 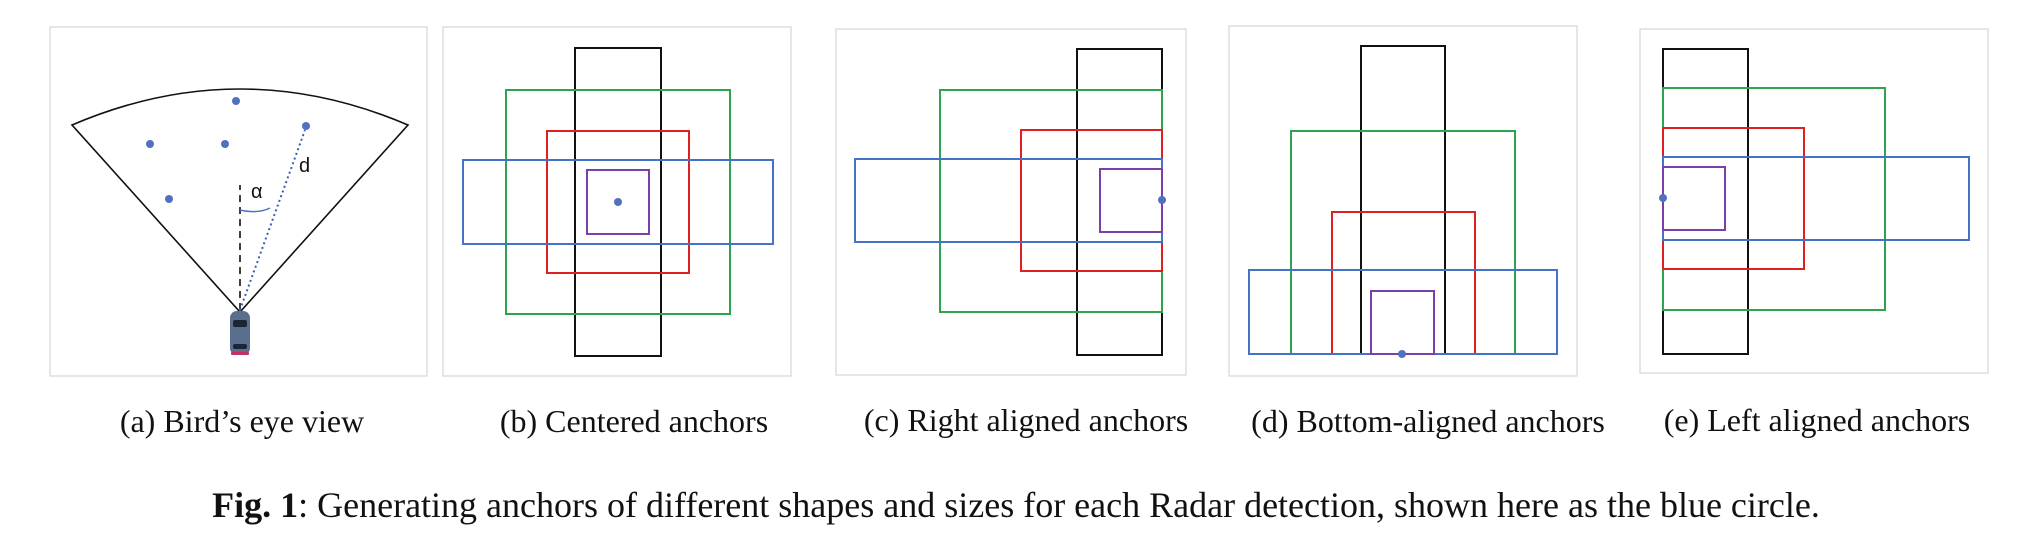 I want to click on anchor-wide, so click(x=618, y=202).